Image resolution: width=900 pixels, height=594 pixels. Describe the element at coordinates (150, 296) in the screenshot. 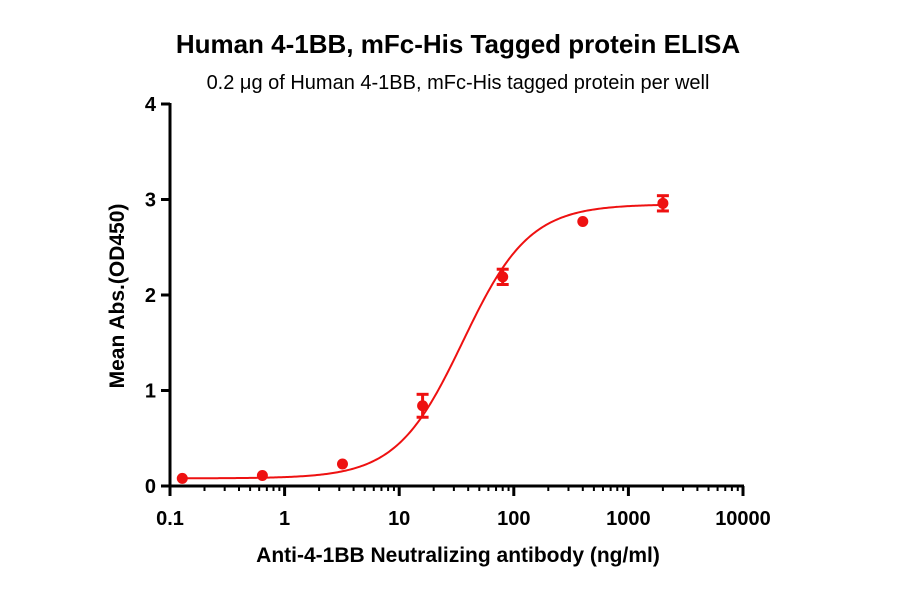

I see `y-tick-label: 2` at that location.